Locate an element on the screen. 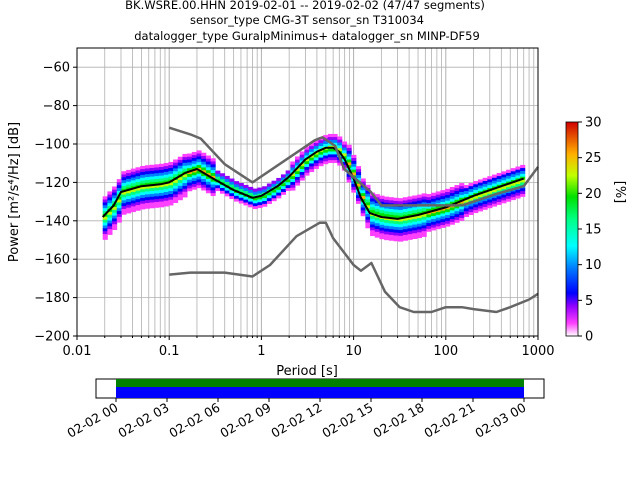 This screenshot has height=480, width=640. x-tick-label: 1000 is located at coordinates (537, 351).